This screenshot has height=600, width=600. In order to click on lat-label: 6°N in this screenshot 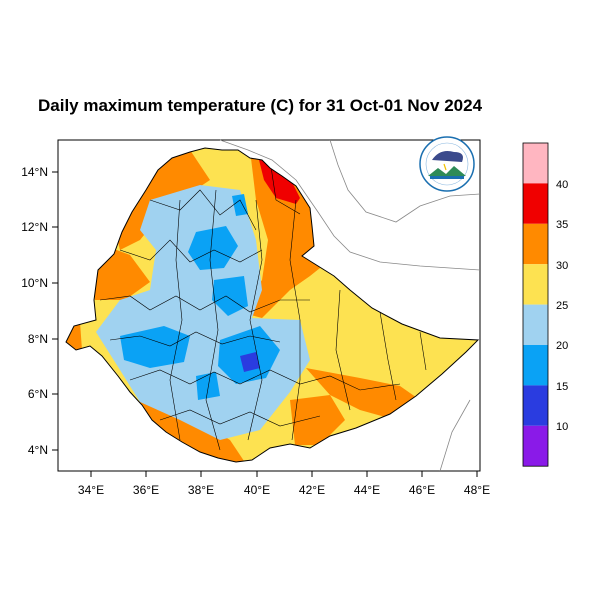, I will do `click(38, 394)`.